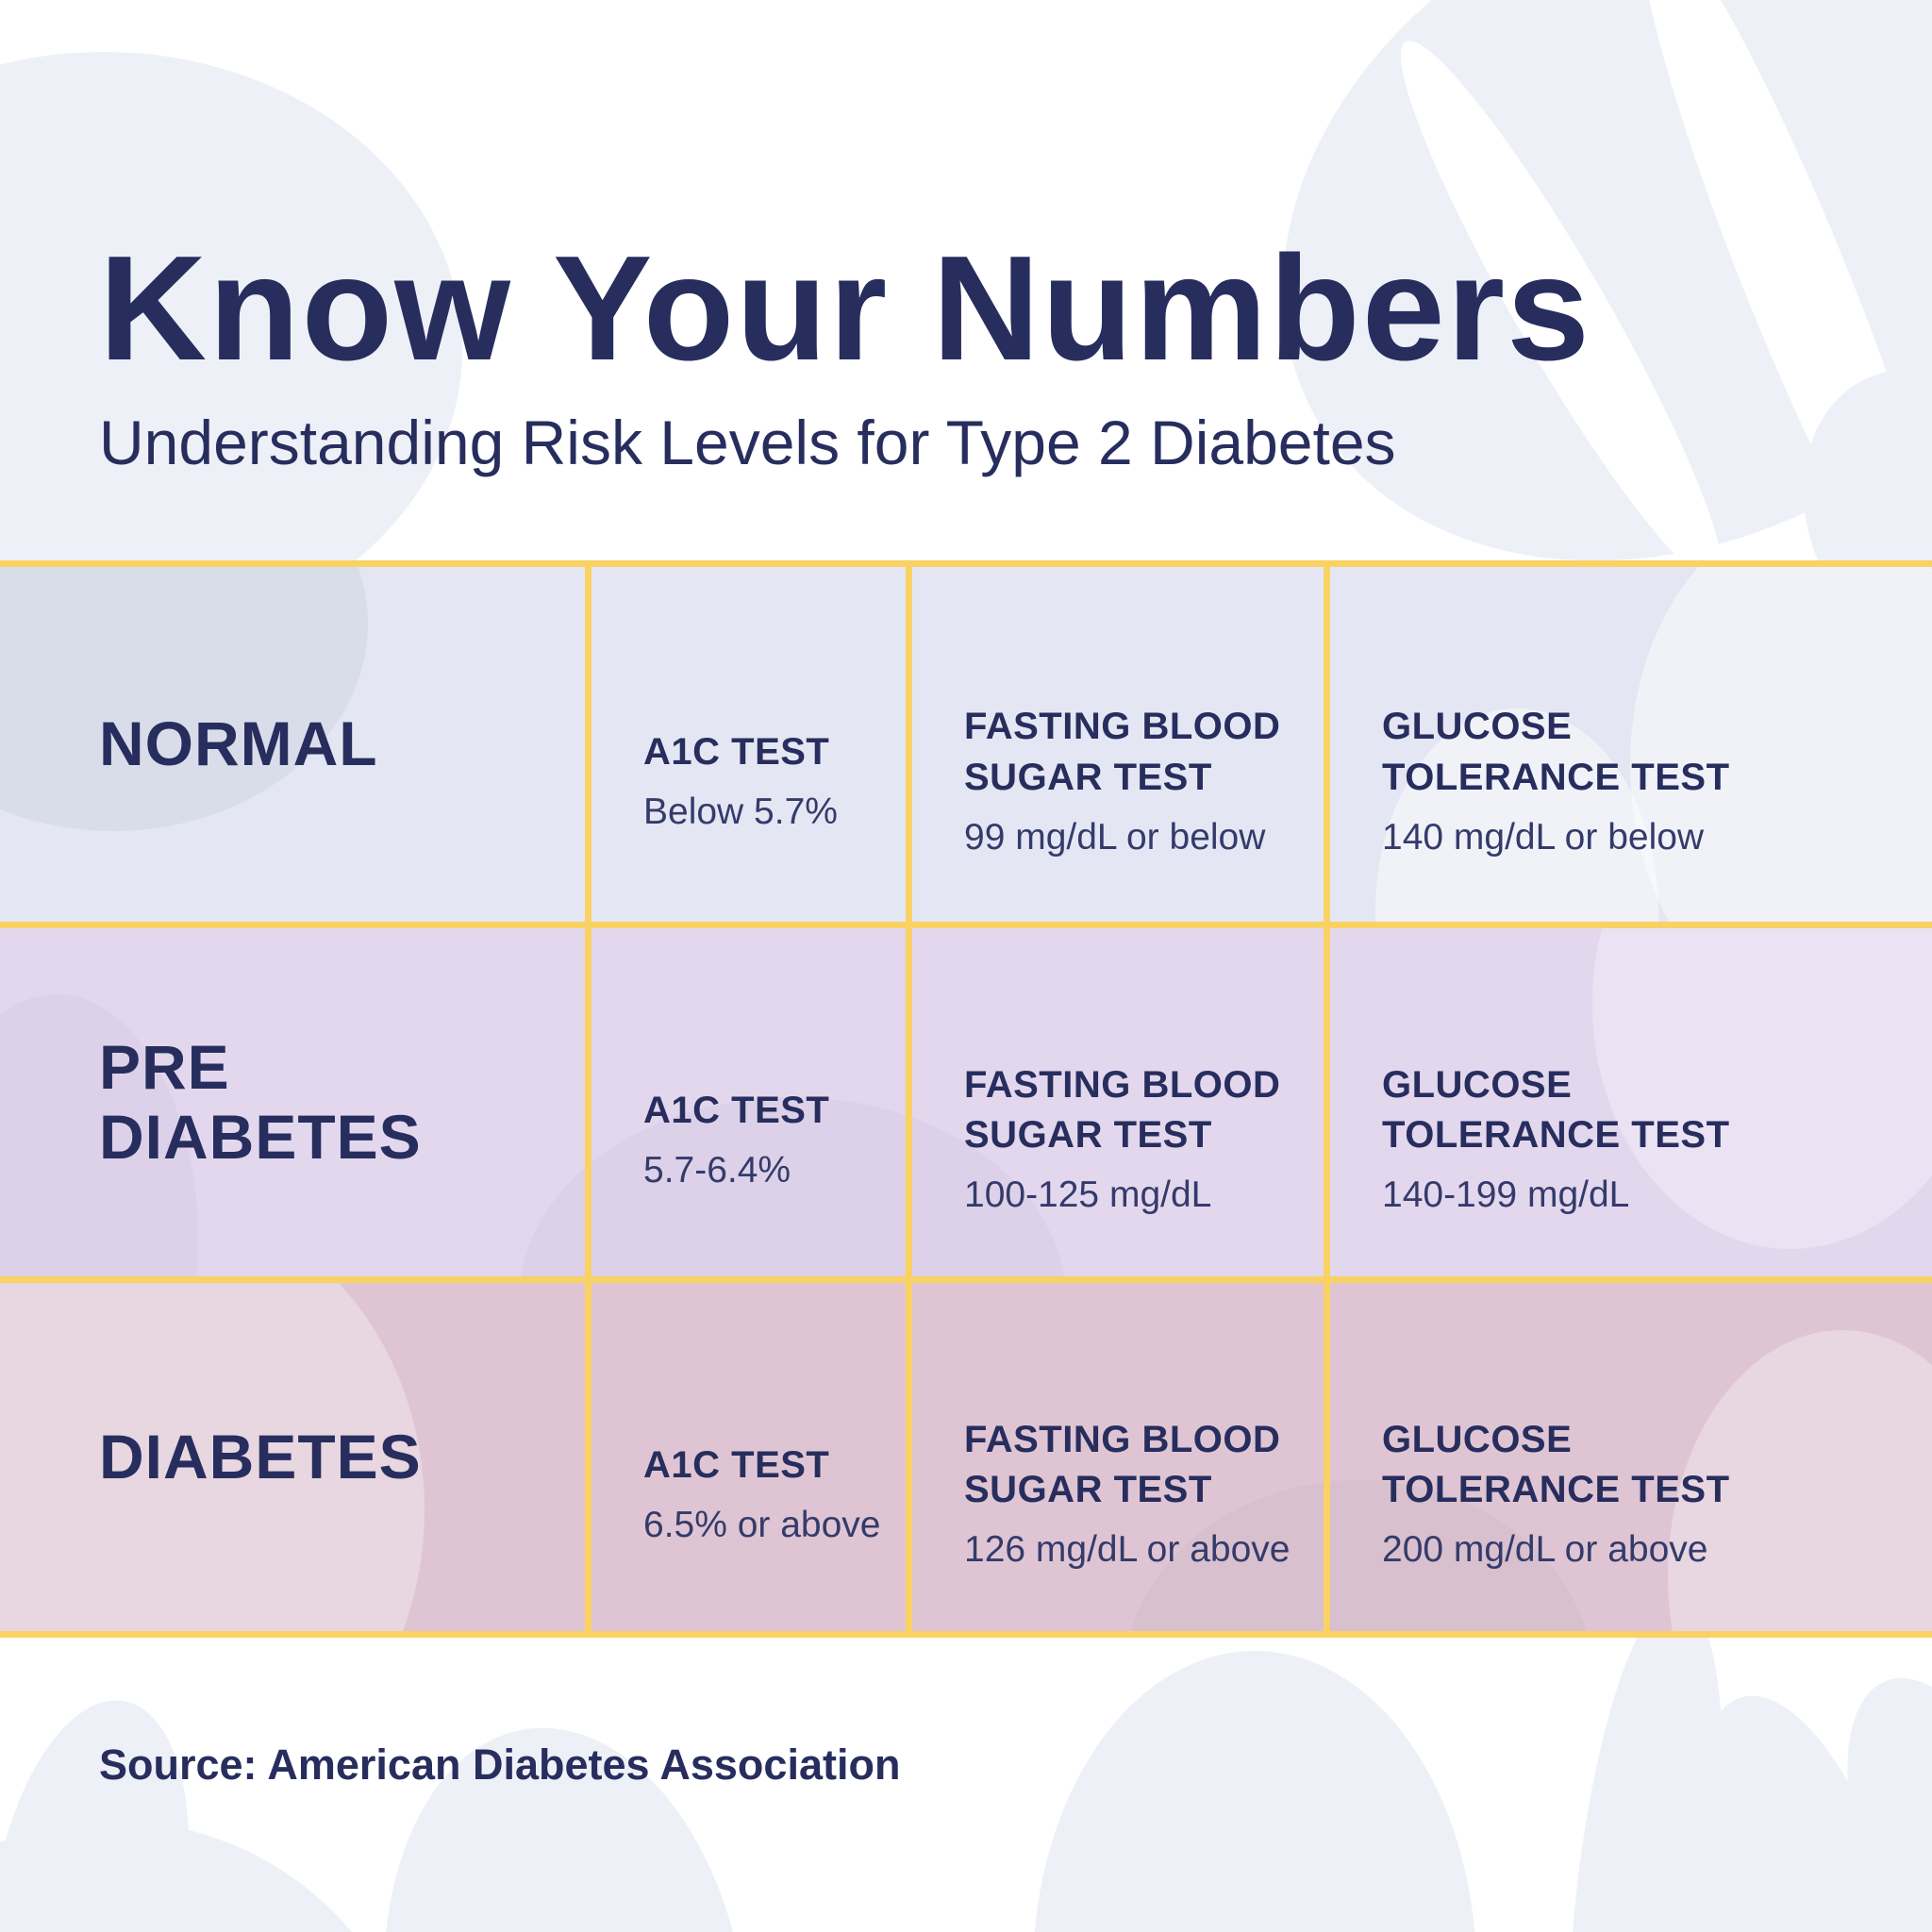 Image resolution: width=1932 pixels, height=1932 pixels. I want to click on cell-a1c-test: A1C TEST 6.5% or above, so click(746, 1457).